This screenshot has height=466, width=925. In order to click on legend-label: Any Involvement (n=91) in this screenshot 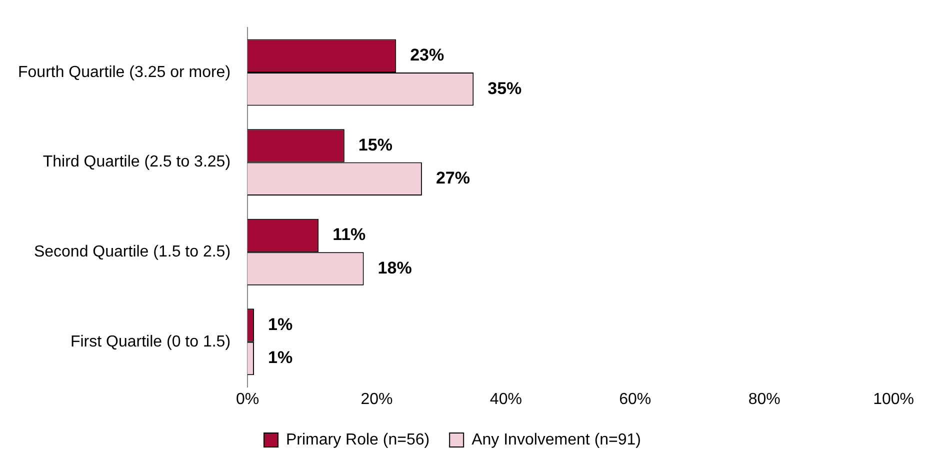, I will do `click(557, 439)`.